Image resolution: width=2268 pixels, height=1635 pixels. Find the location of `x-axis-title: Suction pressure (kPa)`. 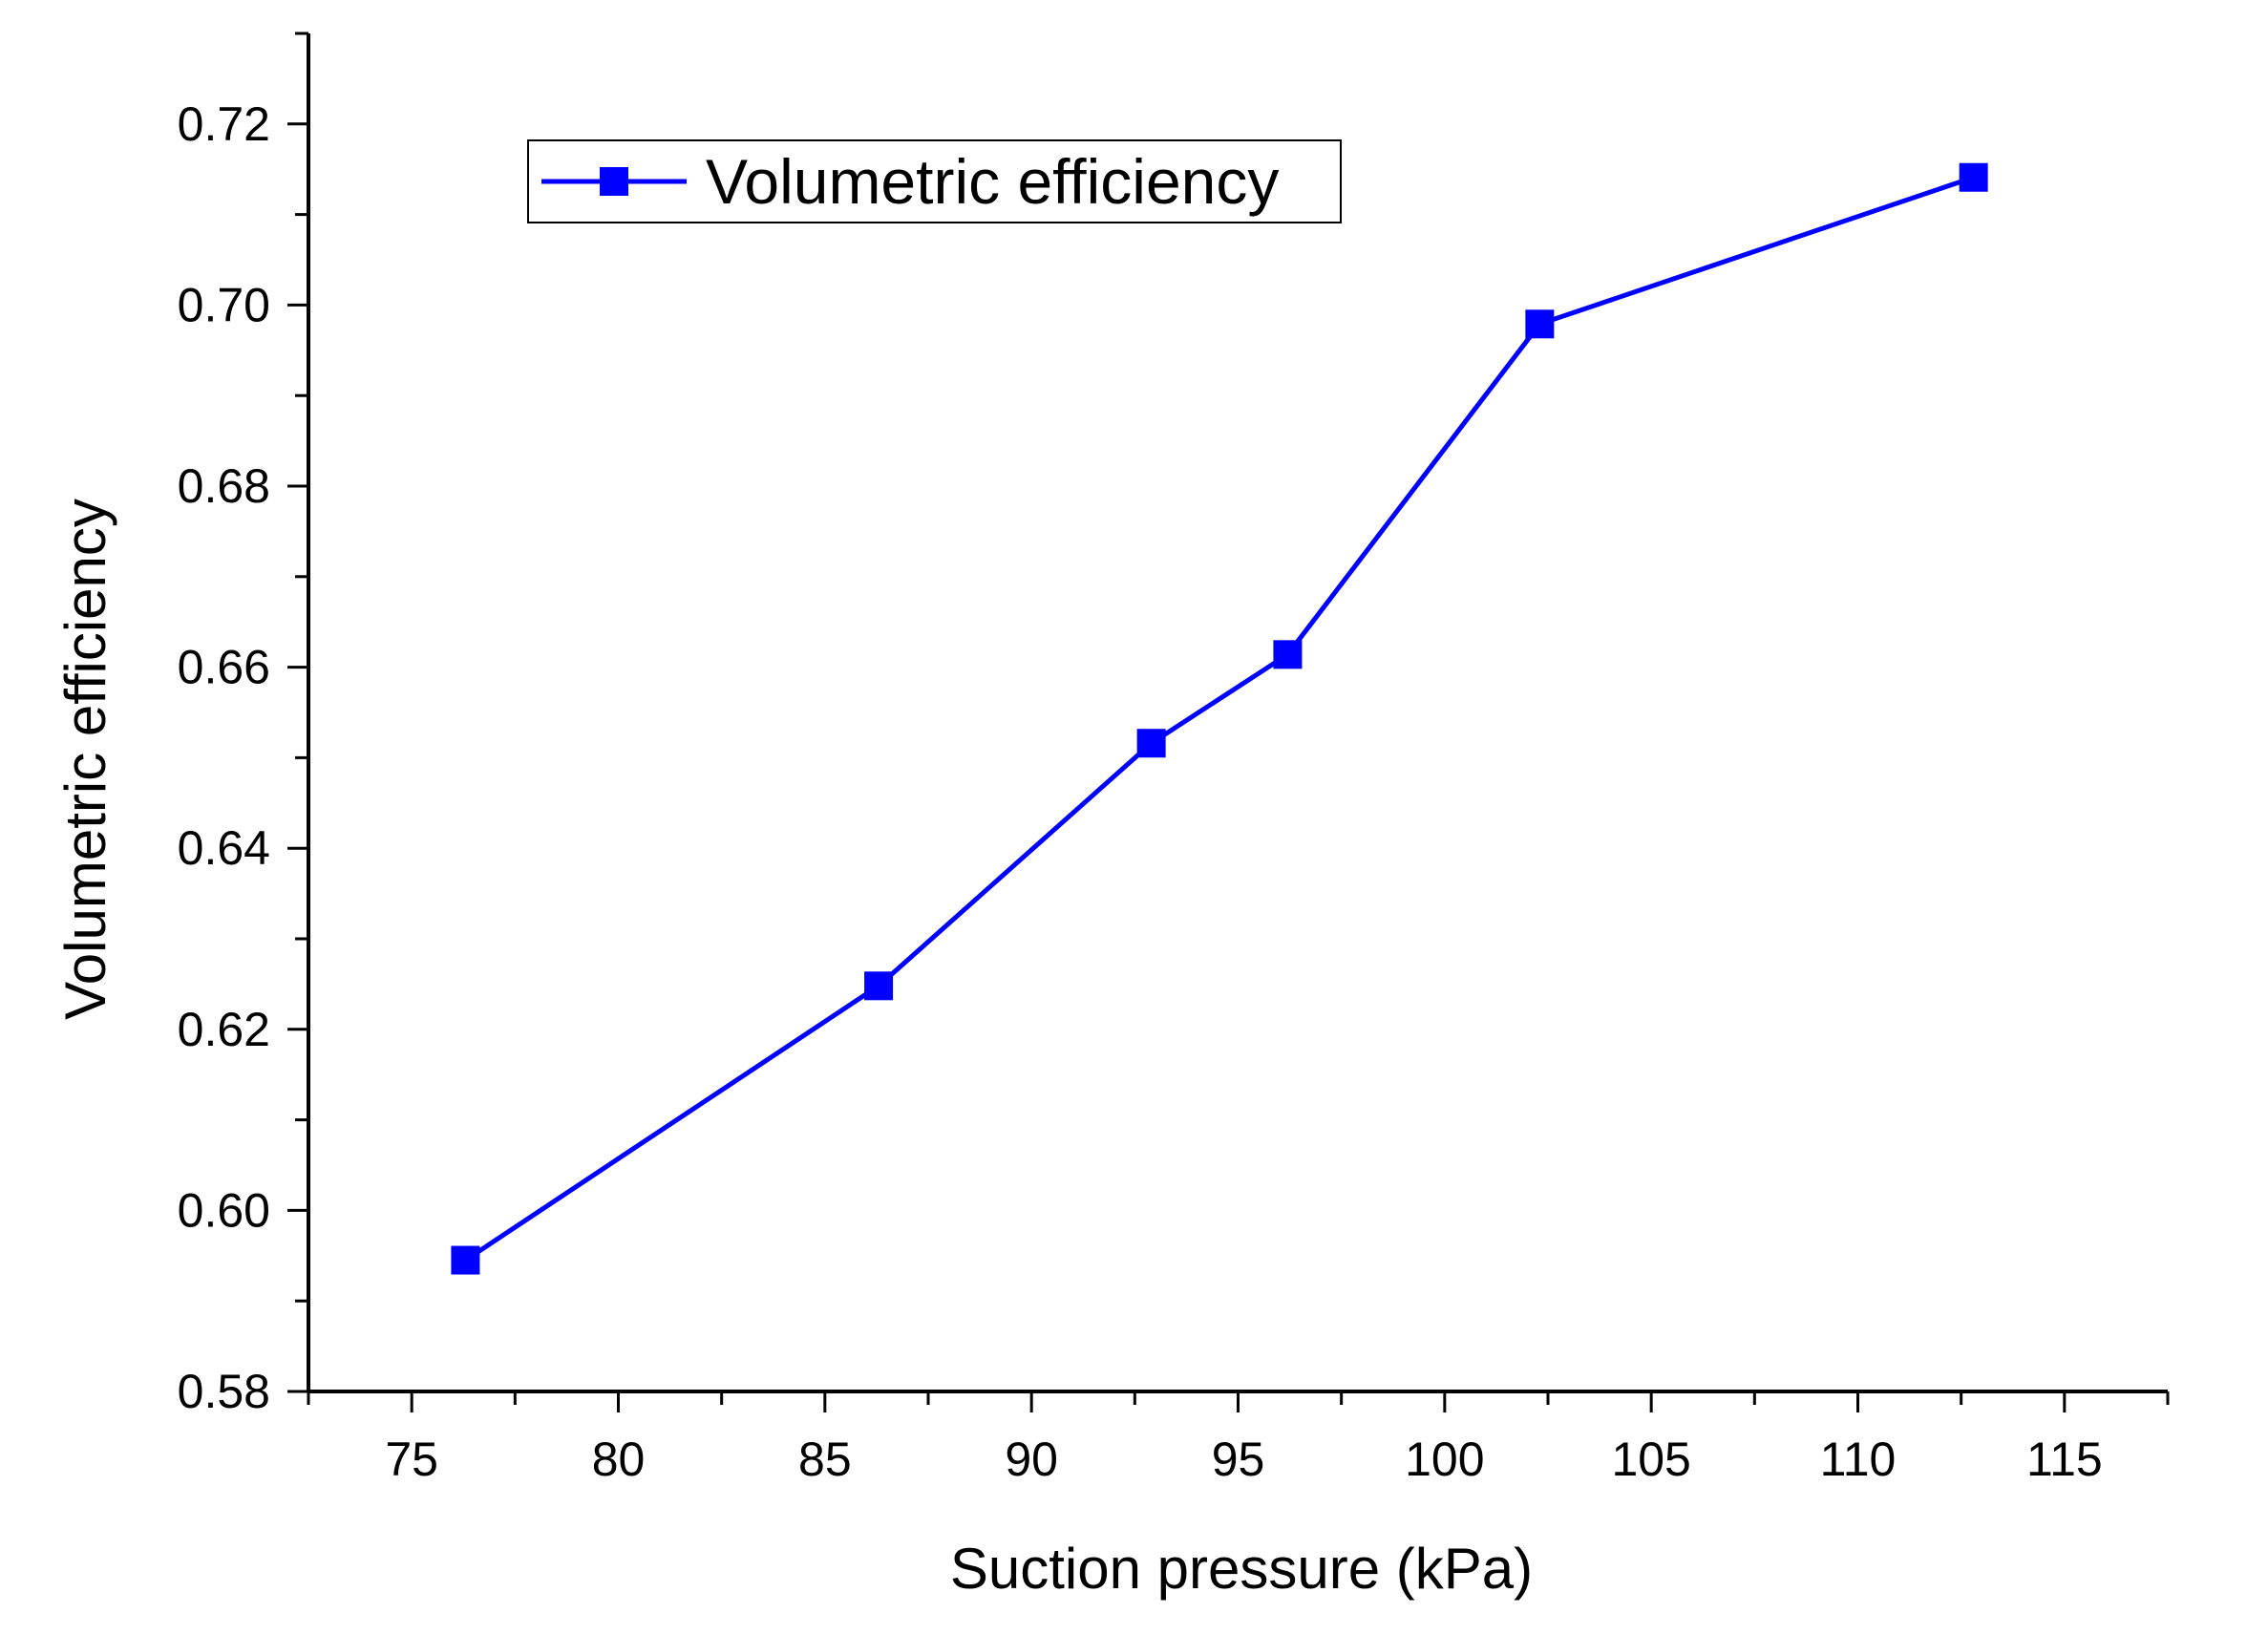

x-axis-title: Suction pressure (kPa) is located at coordinates (1241, 1569).